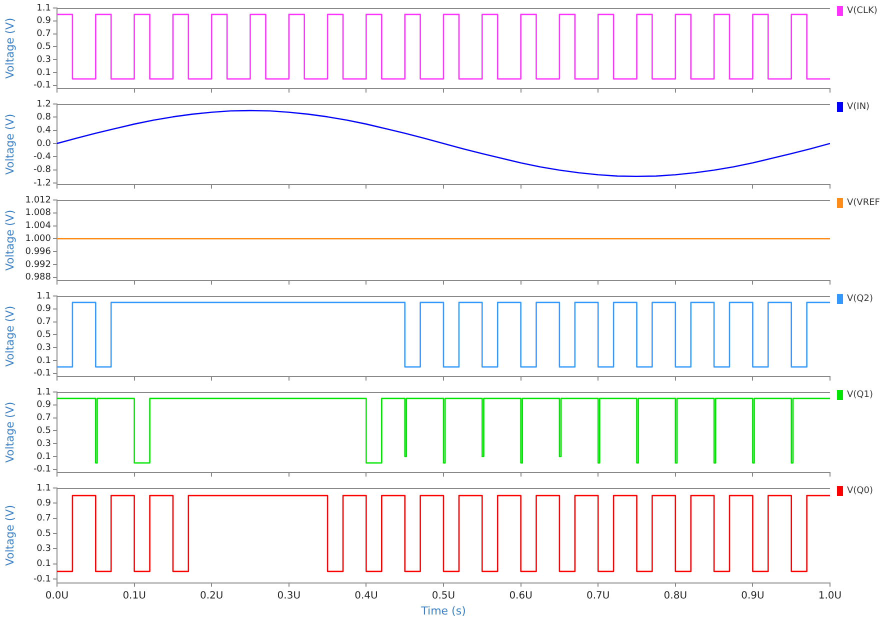  Describe the element at coordinates (444, 596) in the screenshot. I see `x-tick-label: 0.5U` at that location.